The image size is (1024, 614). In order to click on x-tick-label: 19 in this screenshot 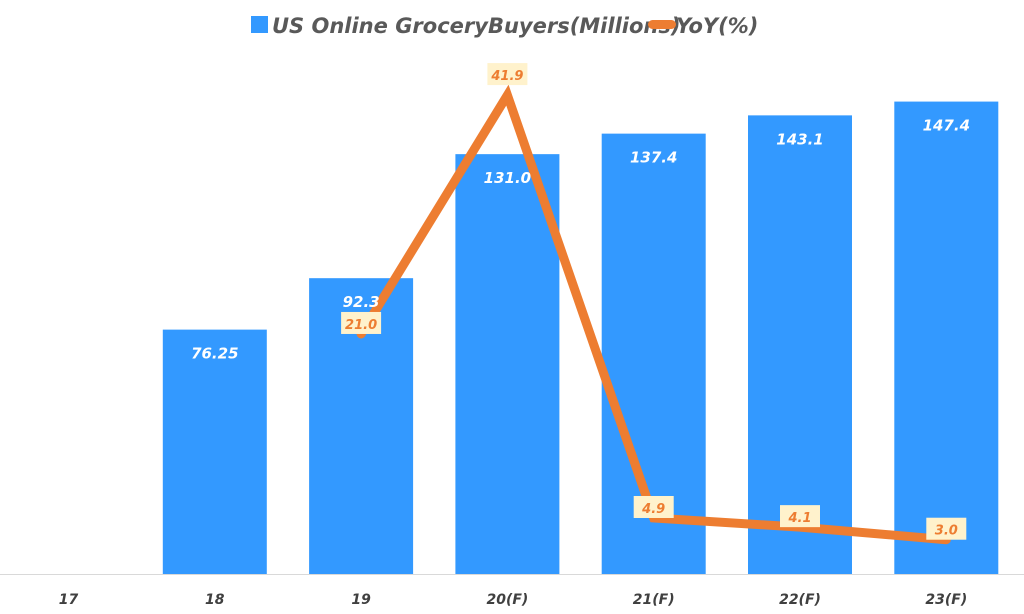, I will do `click(361, 600)`.